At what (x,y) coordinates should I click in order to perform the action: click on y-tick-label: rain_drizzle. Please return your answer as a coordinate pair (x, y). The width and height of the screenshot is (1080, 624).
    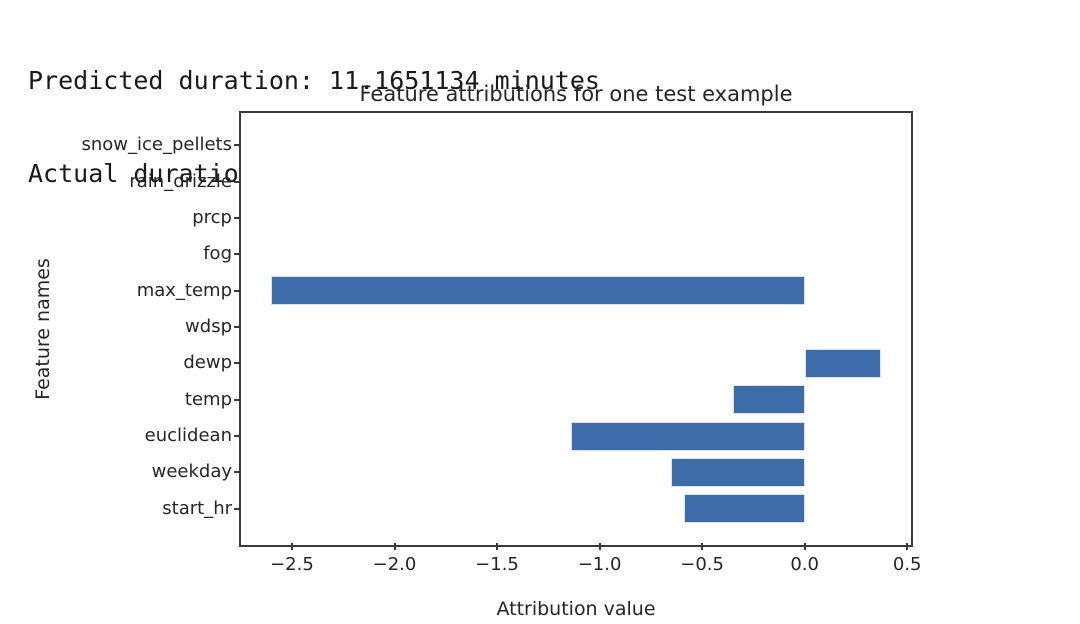
    Looking at the image, I should click on (180, 181).